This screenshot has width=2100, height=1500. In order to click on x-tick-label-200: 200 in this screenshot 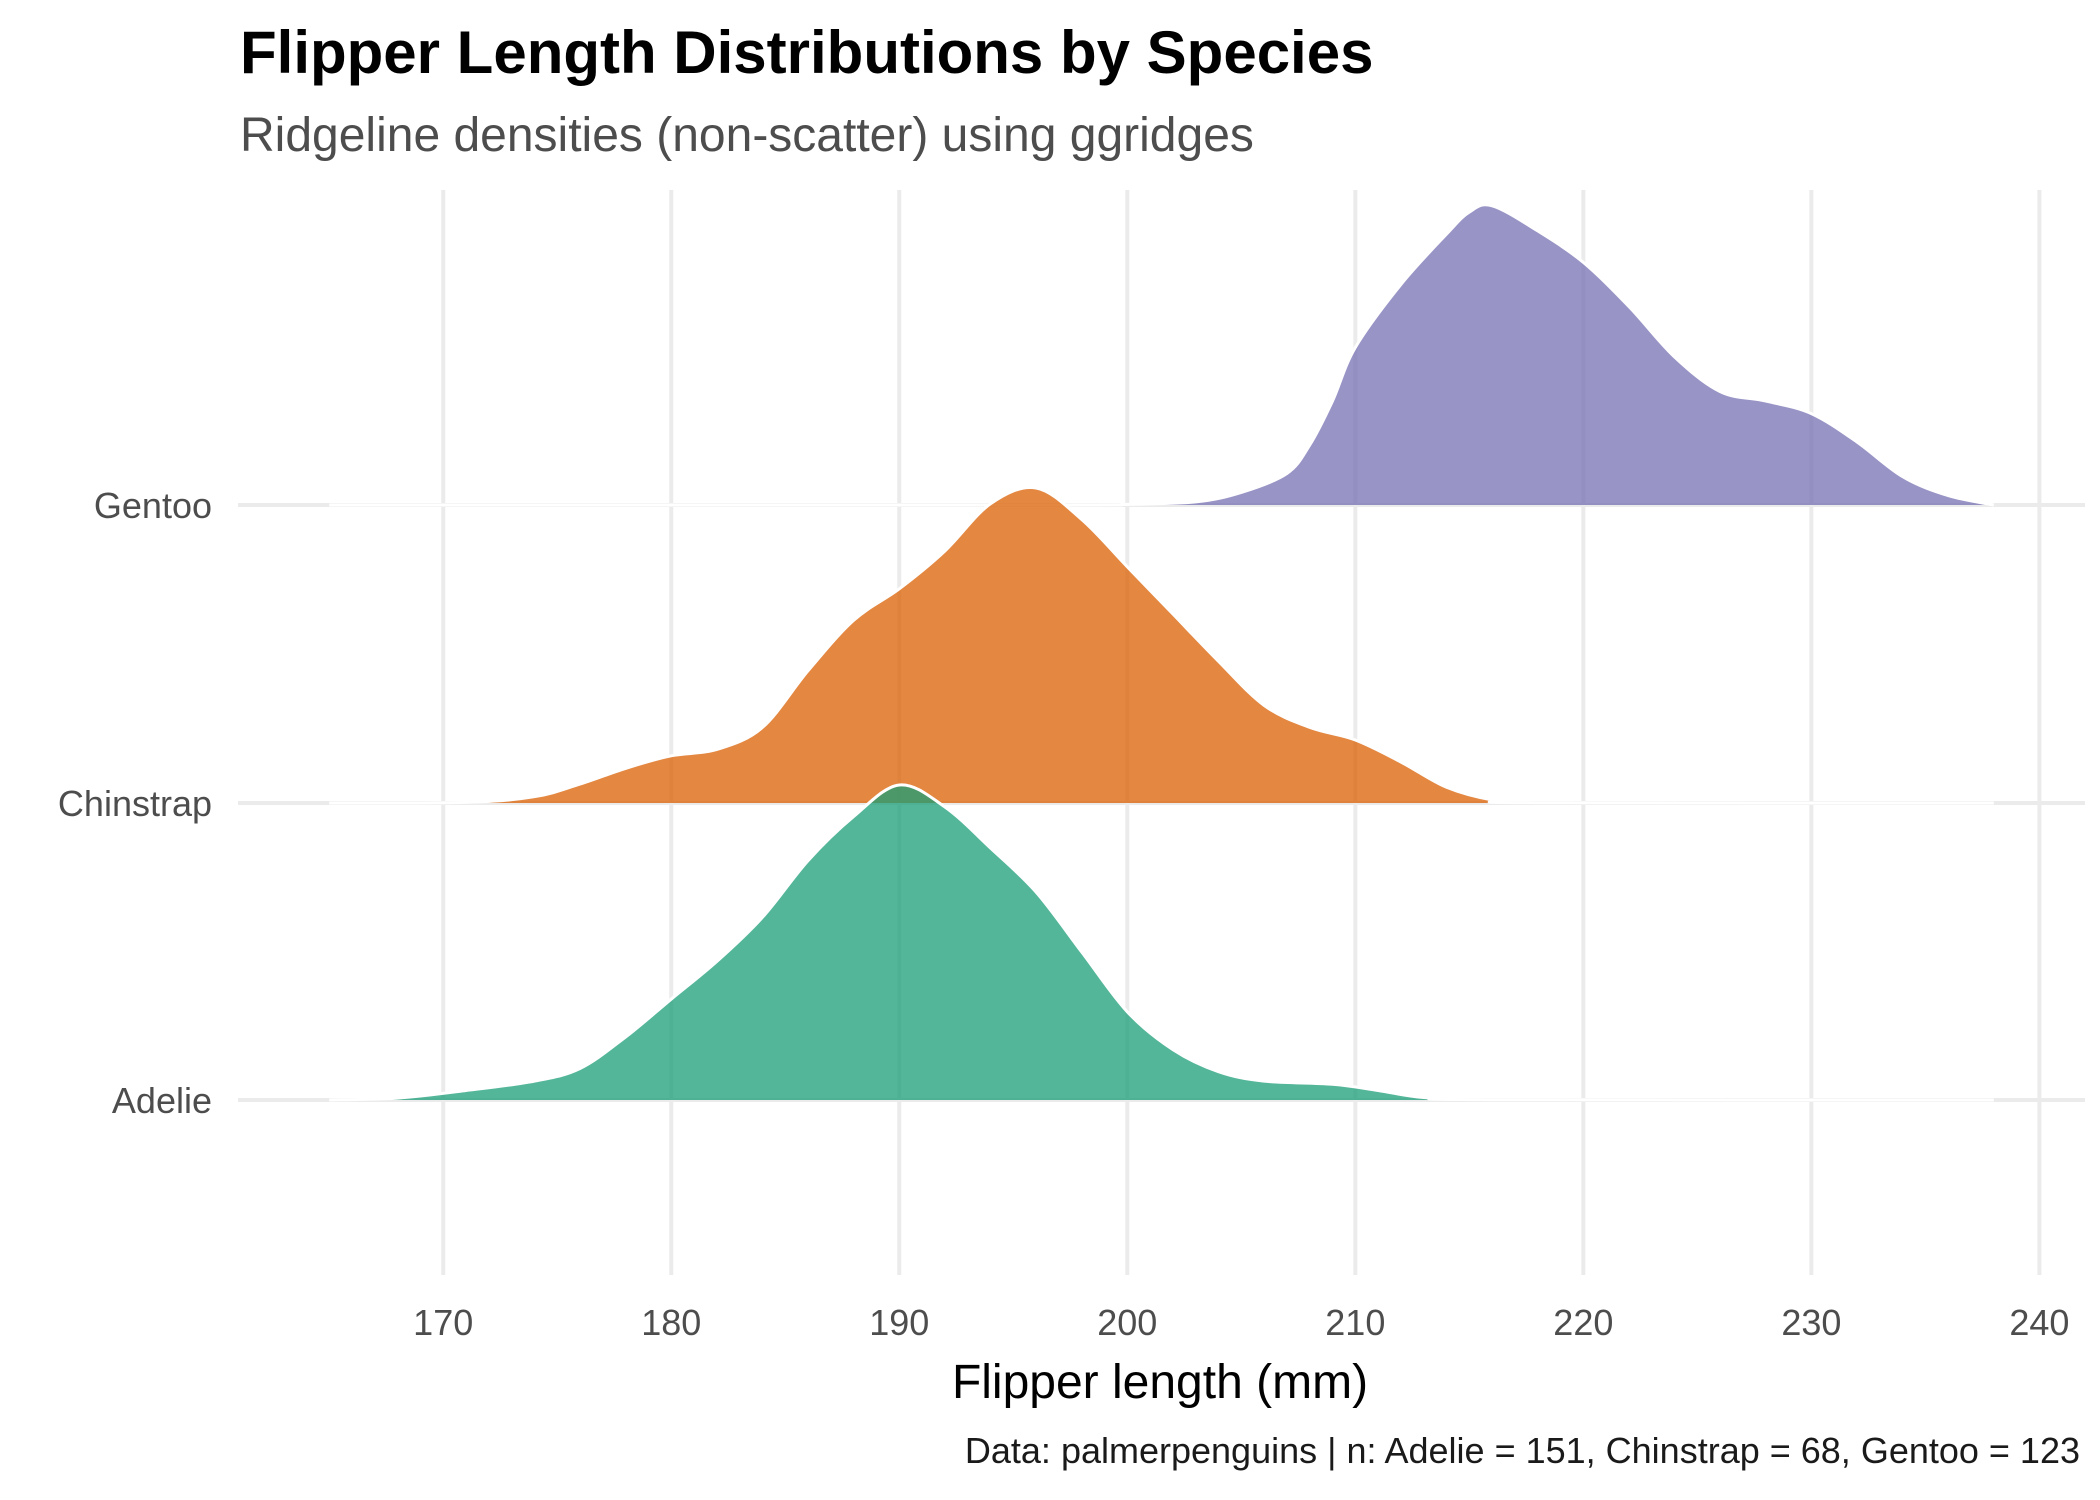, I will do `click(1127, 1322)`.